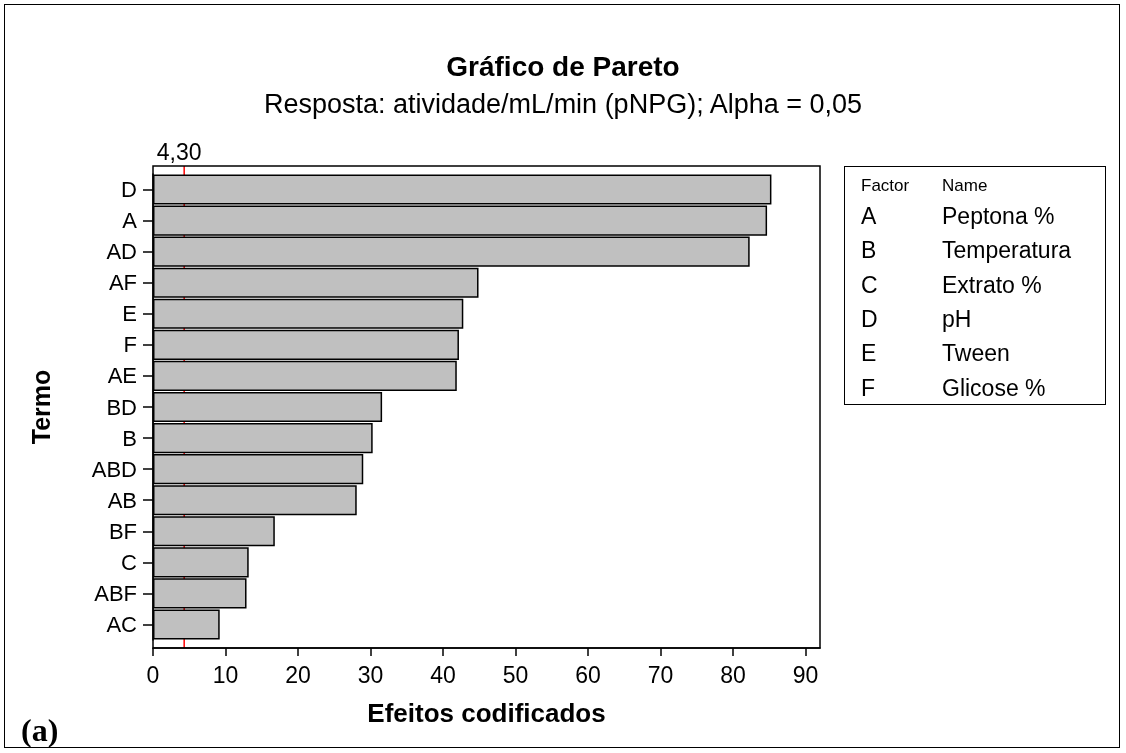 This screenshot has height=753, width=1126. What do you see at coordinates (443, 674) in the screenshot?
I see `x-tick-label: 40` at bounding box center [443, 674].